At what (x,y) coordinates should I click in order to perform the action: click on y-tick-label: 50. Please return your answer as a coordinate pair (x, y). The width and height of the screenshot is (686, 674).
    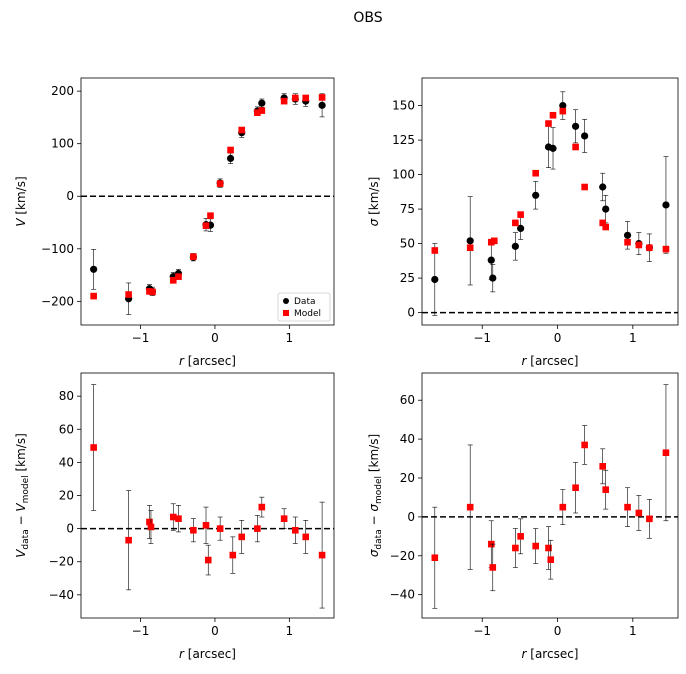
    Looking at the image, I should click on (407, 244).